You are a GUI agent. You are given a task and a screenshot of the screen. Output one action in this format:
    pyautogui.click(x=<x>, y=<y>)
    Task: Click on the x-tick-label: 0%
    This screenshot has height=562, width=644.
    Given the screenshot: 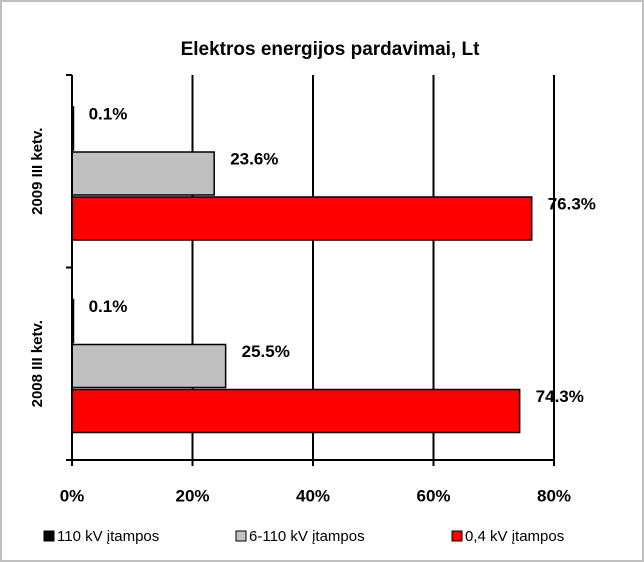 What is the action you would take?
    pyautogui.click(x=72, y=495)
    